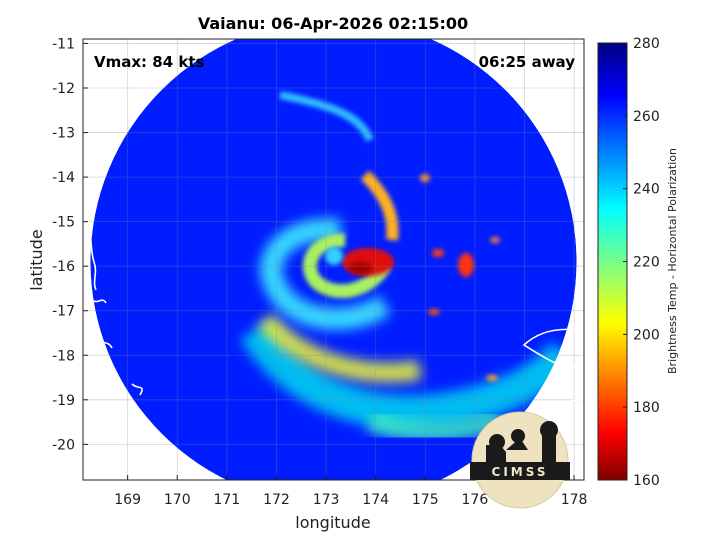 Image resolution: width=720 pixels, height=540 pixels. What do you see at coordinates (63, 267) in the screenshot?
I see `y-tick-label-5: -16` at bounding box center [63, 267].